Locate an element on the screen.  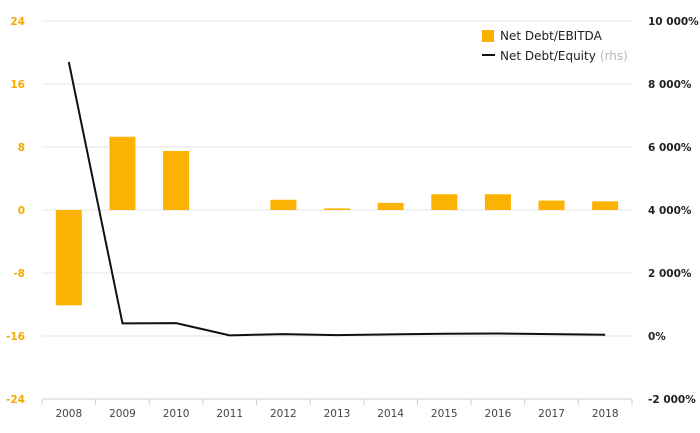
y-right-tick-label: 10 000% is located at coordinates (673, 22).